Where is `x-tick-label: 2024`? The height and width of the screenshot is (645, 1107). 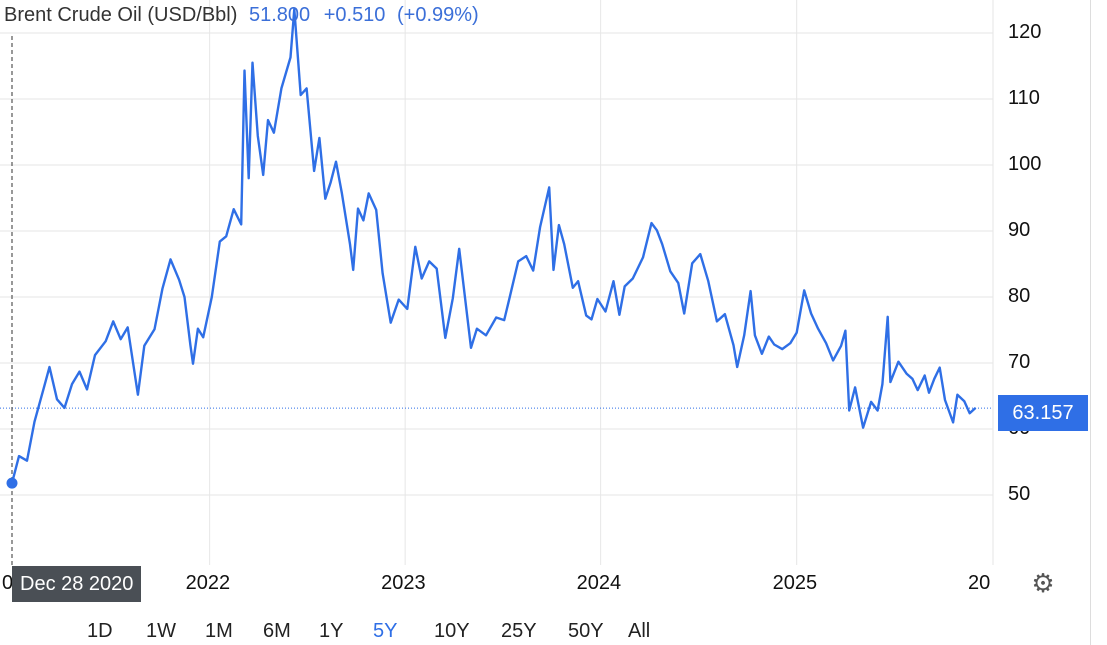 x-tick-label: 2024 is located at coordinates (599, 583).